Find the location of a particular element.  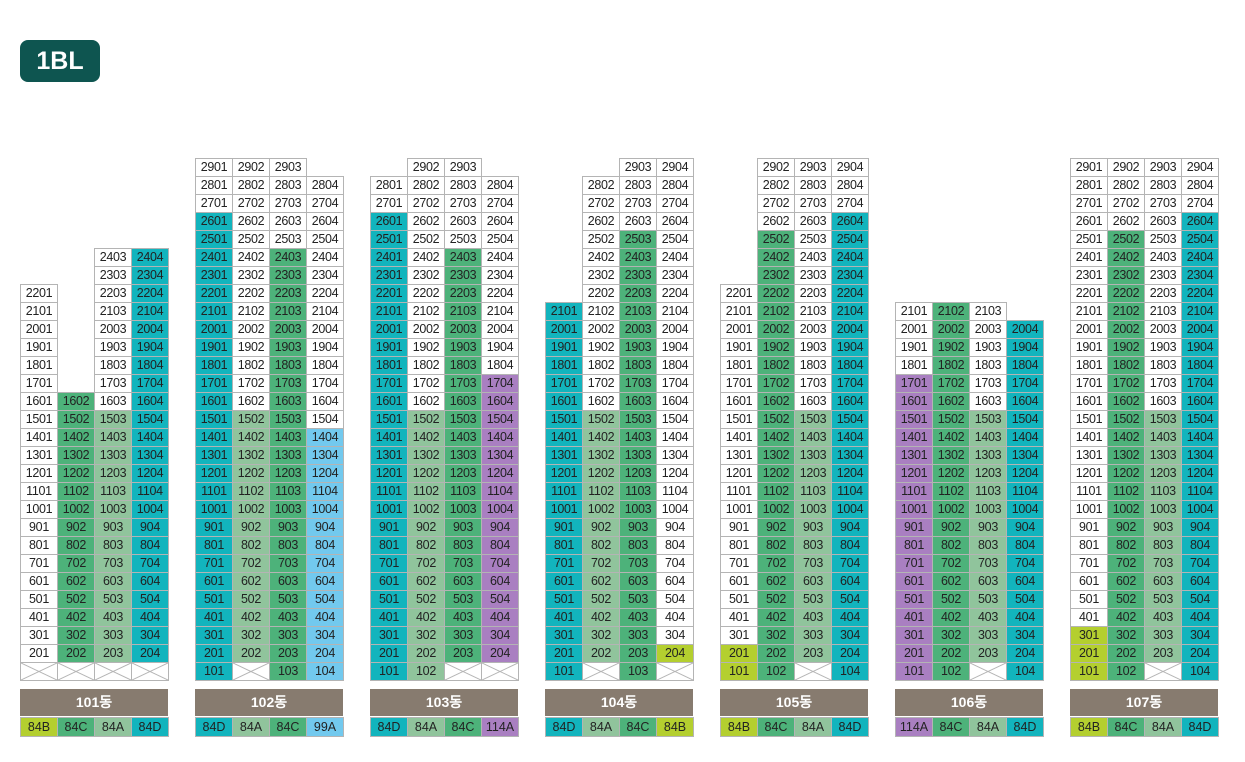

unit-cell-available: 2502 is located at coordinates (1126, 239).